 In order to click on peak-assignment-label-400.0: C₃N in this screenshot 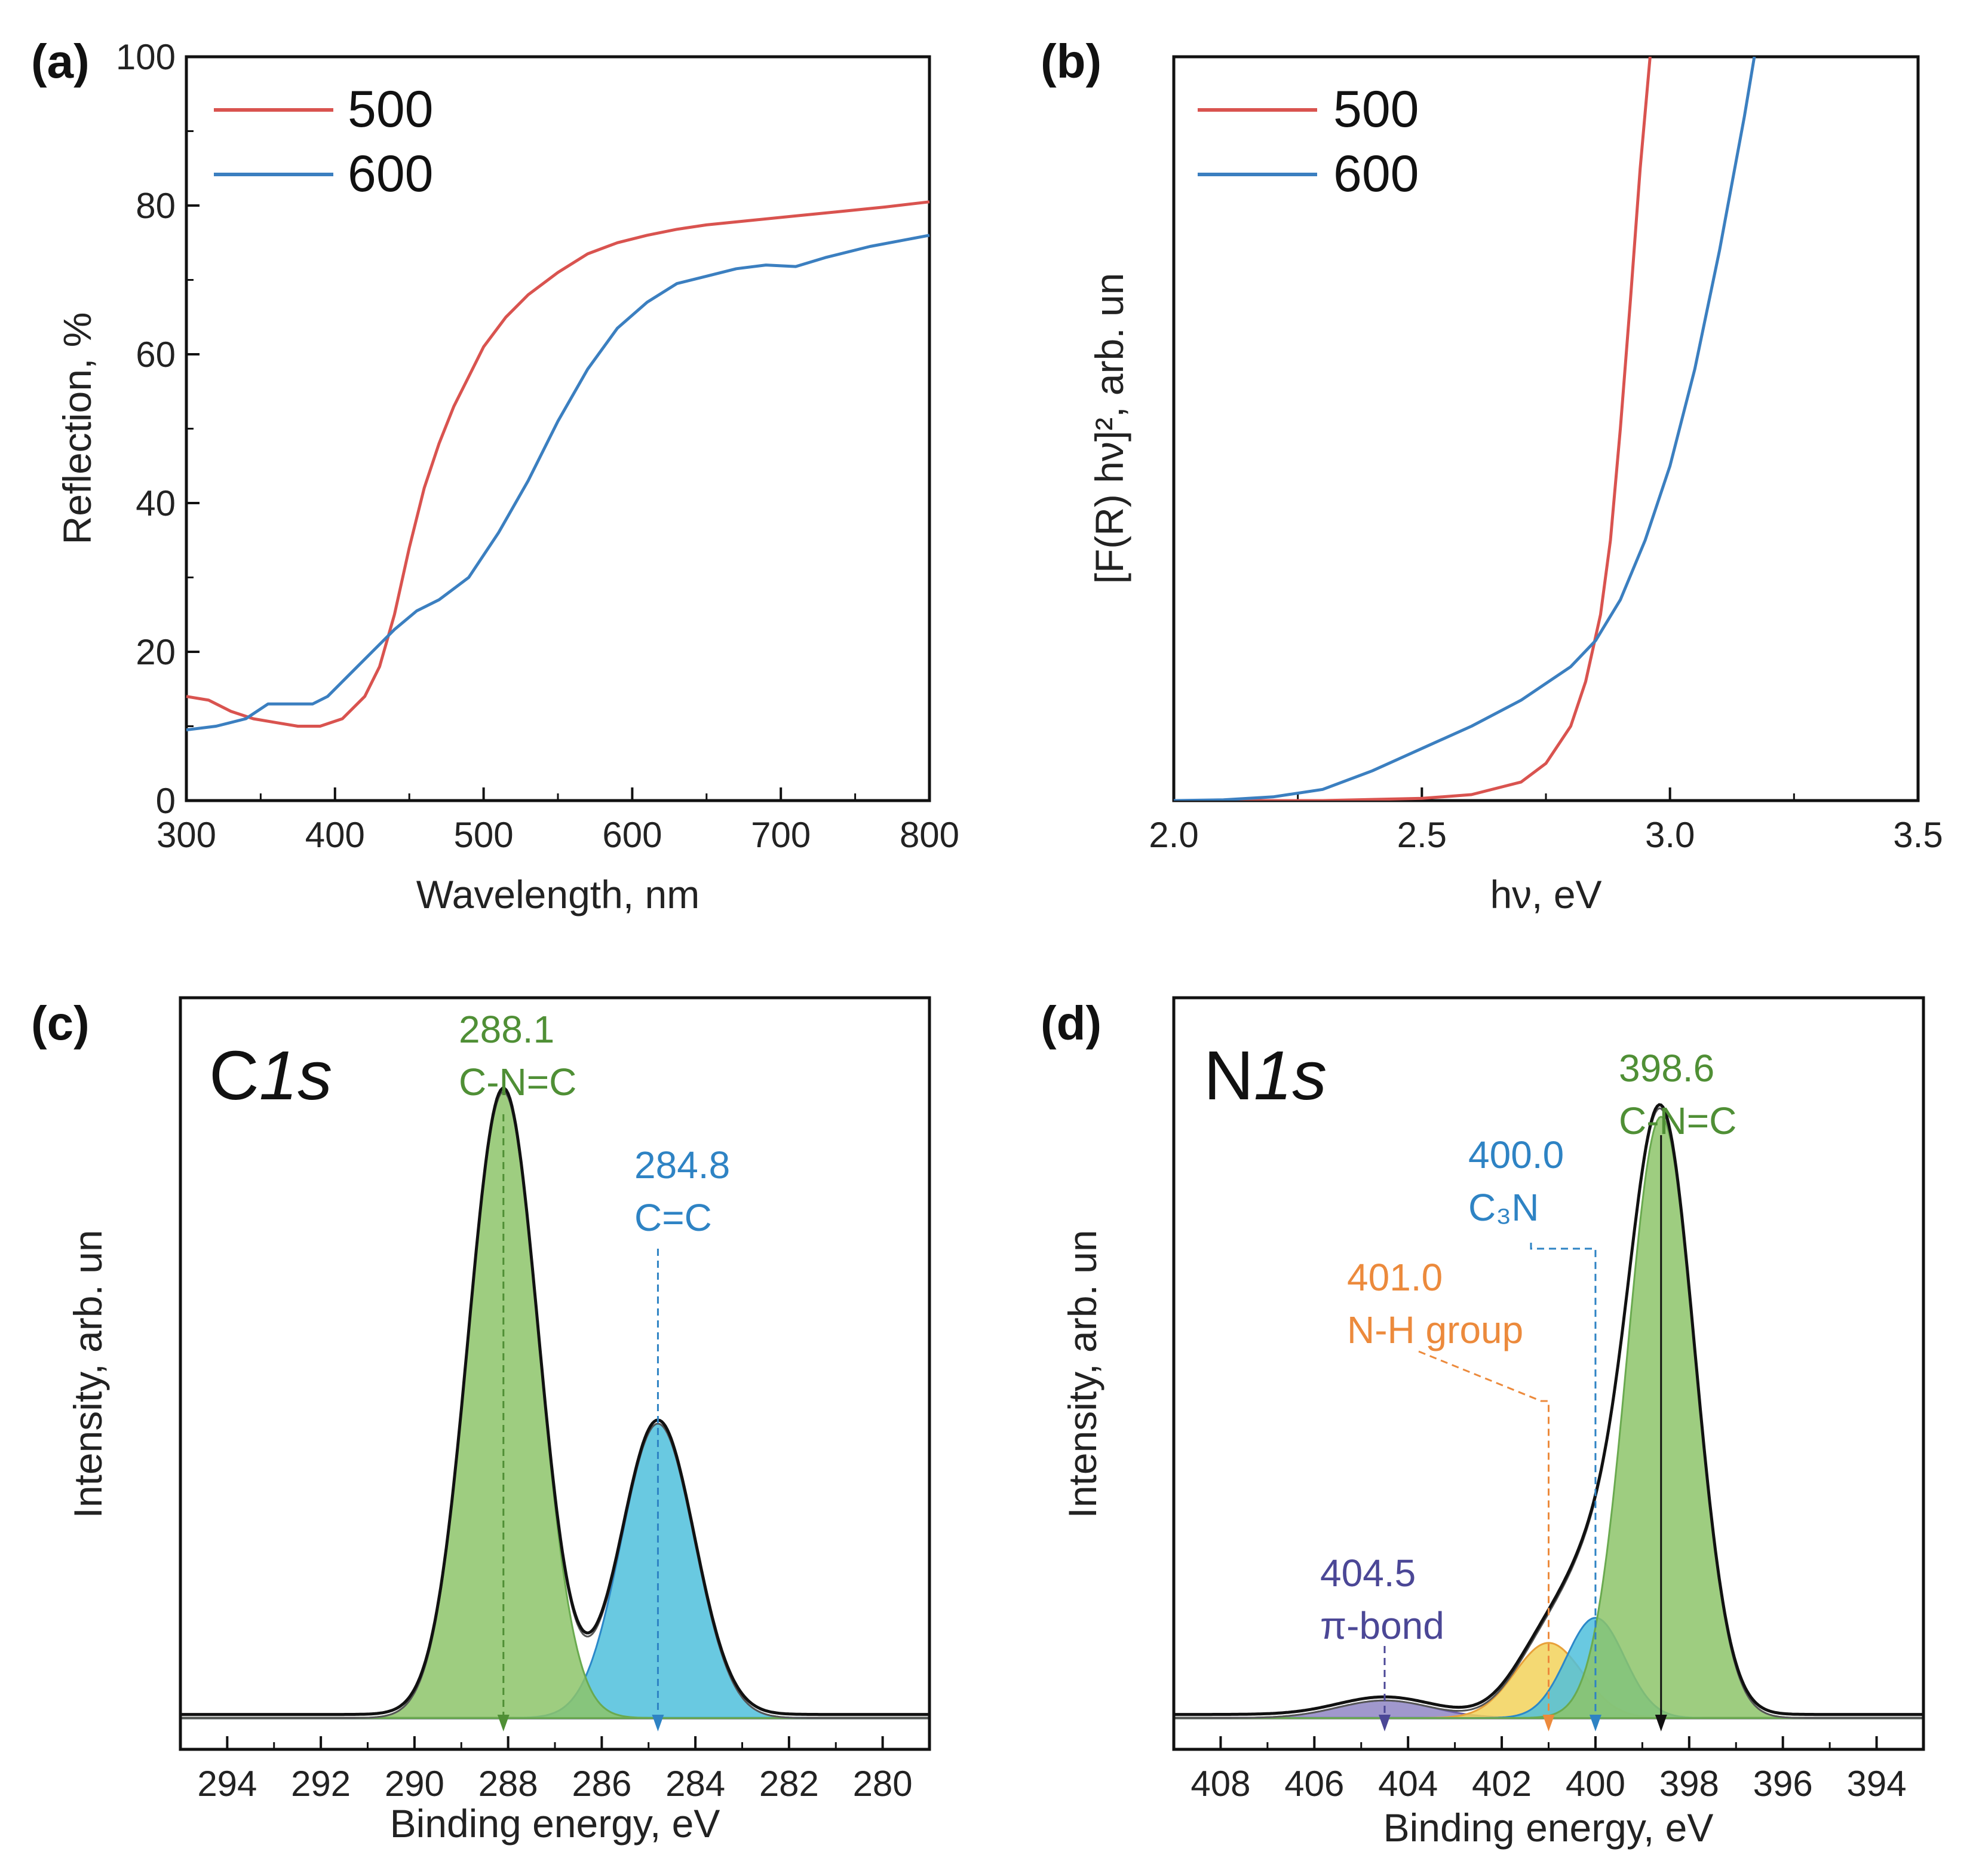, I will do `click(1503, 1207)`.